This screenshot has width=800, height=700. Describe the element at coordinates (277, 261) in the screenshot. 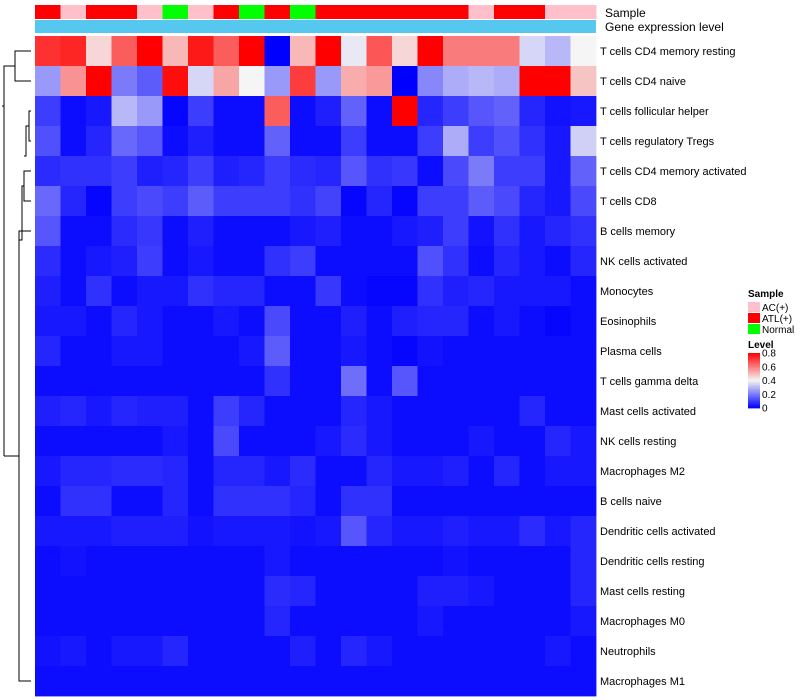

I see `heatmap-cell-r8-c10` at that location.